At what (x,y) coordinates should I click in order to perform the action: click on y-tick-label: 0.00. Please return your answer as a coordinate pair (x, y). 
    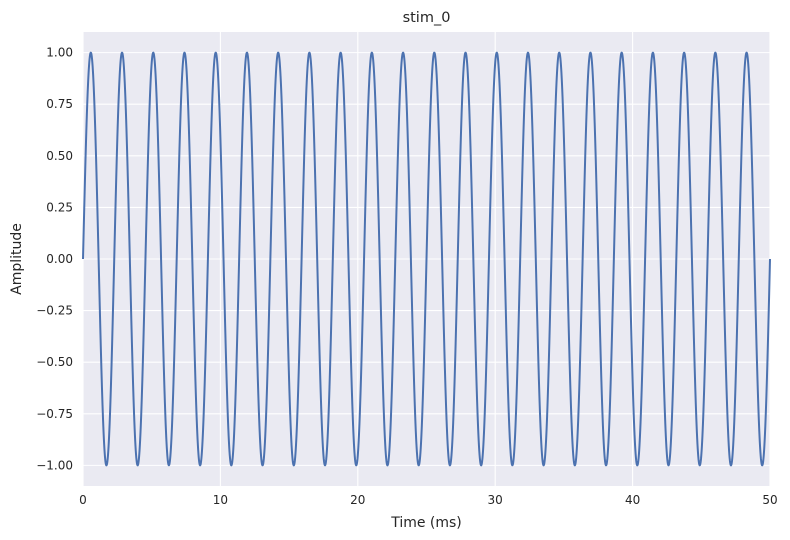
    Looking at the image, I should click on (59, 259).